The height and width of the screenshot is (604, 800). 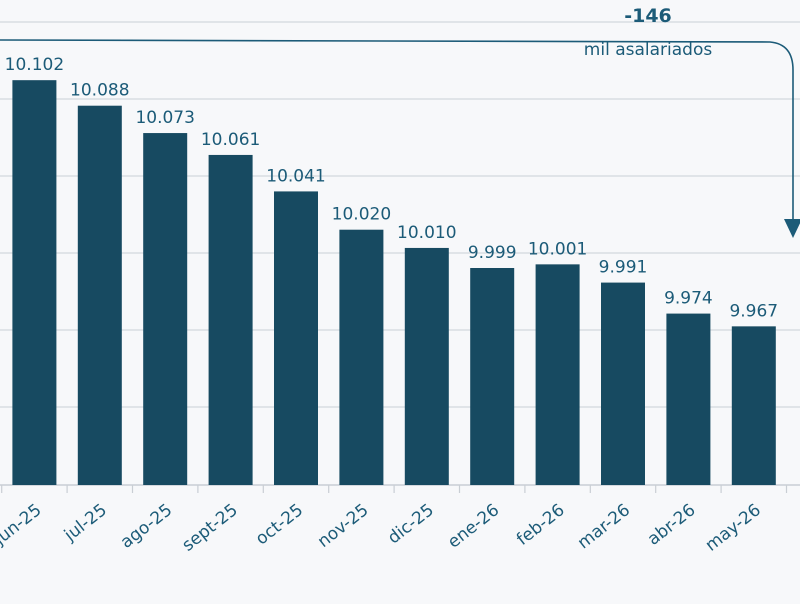 What do you see at coordinates (688, 299) in the screenshot?
I see `value-label-abr-26: 9.974` at bounding box center [688, 299].